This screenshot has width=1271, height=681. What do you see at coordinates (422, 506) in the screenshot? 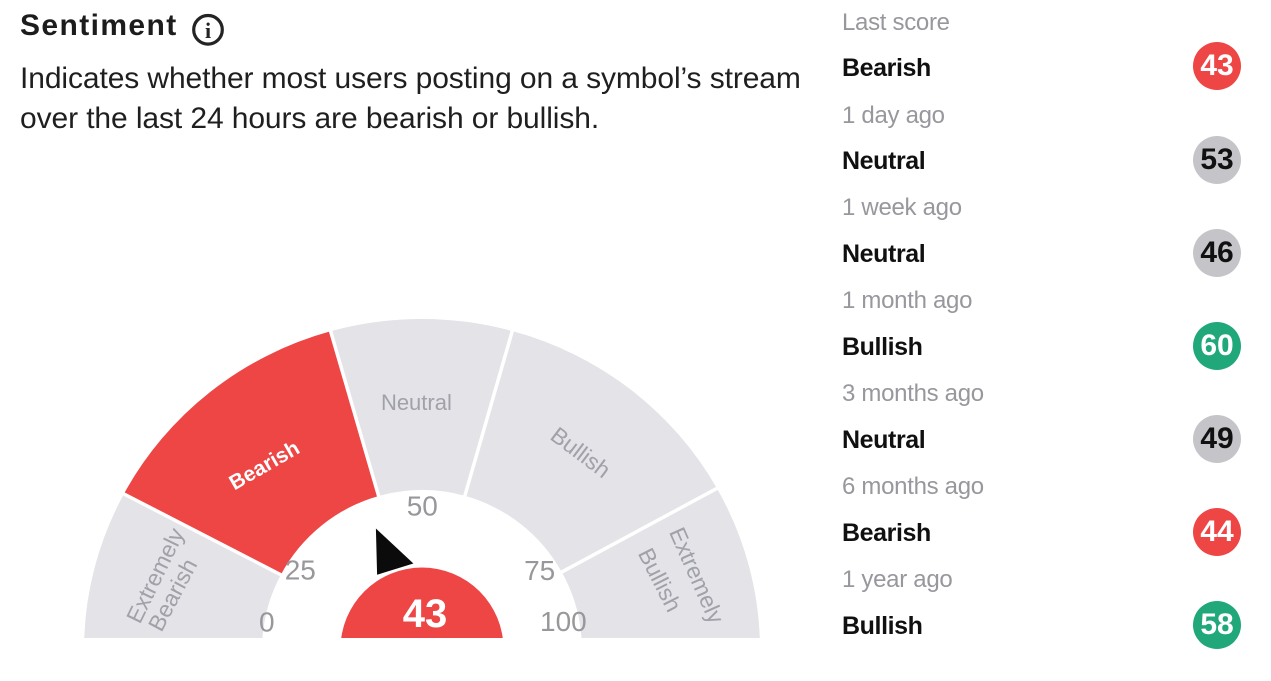
I see `svg-text: 50` at bounding box center [422, 506].